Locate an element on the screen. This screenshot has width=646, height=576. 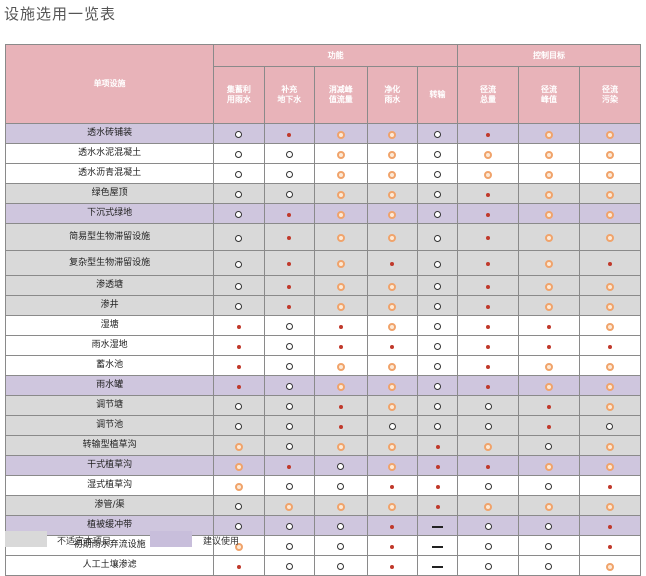
column-header-line: 总量 is located at coordinates (488, 99).